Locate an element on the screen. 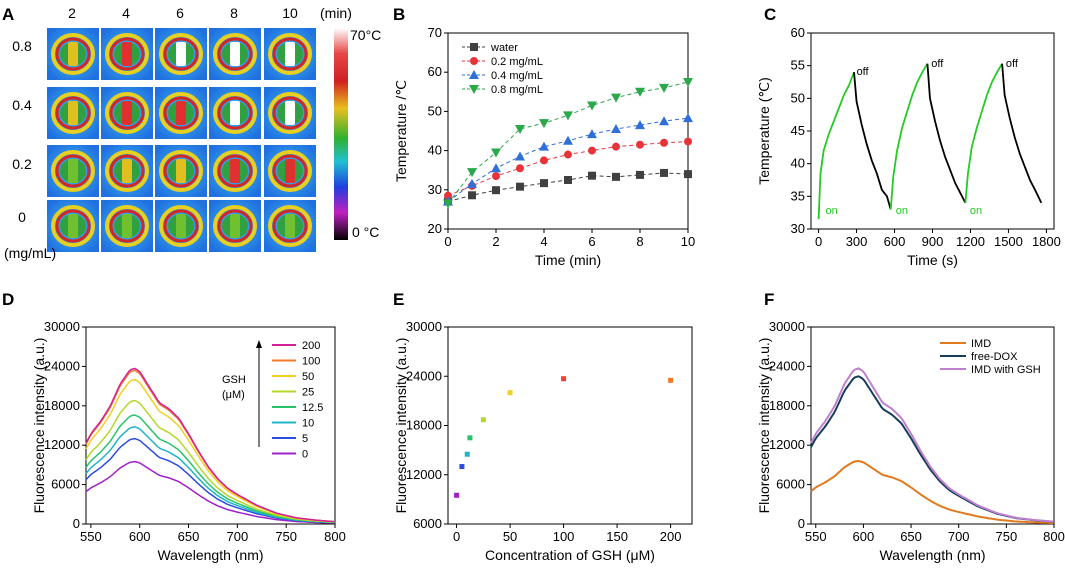  x-tick-label: 150 is located at coordinates (617, 536).